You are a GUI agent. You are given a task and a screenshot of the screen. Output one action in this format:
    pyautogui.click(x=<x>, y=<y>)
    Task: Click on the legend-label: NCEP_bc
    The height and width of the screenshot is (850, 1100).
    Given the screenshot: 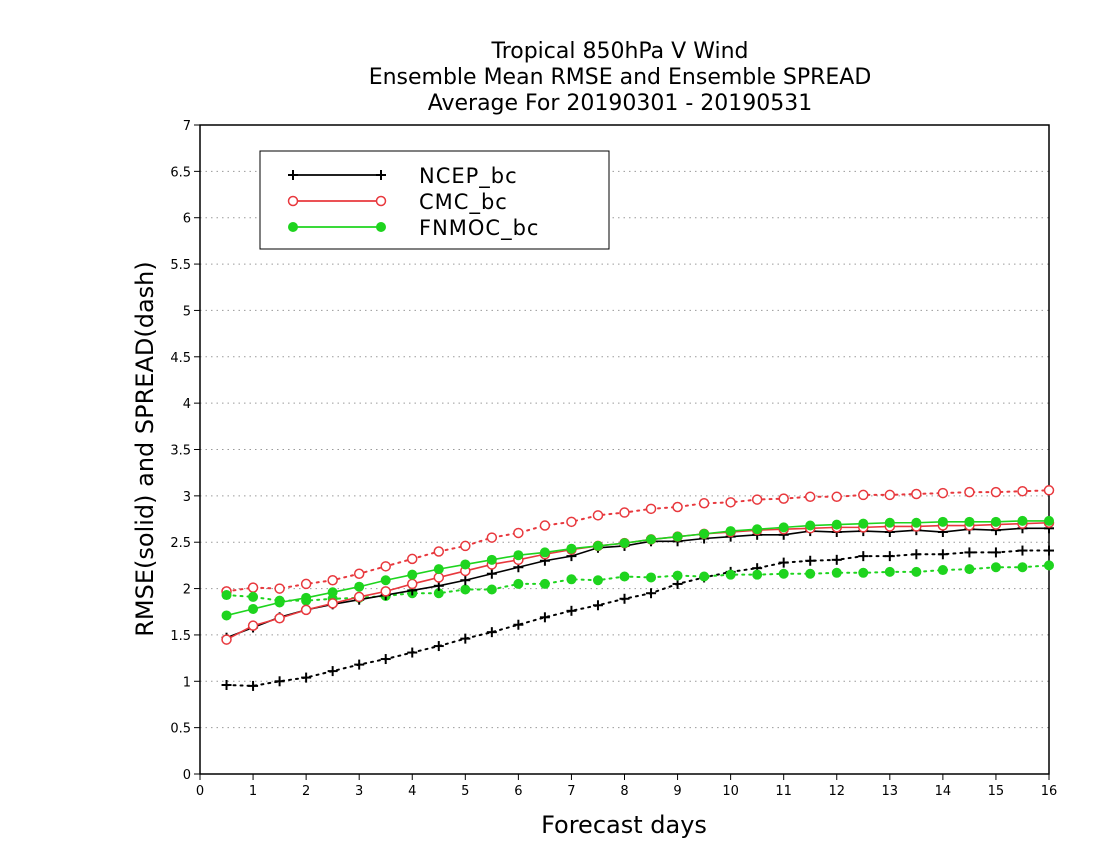 What is the action you would take?
    pyautogui.click(x=468, y=176)
    